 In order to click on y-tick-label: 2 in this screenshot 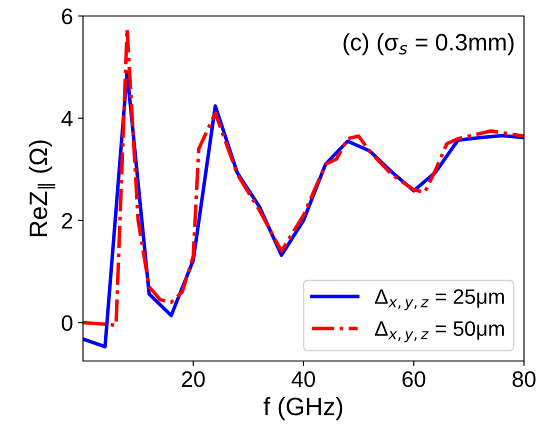, I will do `click(67, 220)`.